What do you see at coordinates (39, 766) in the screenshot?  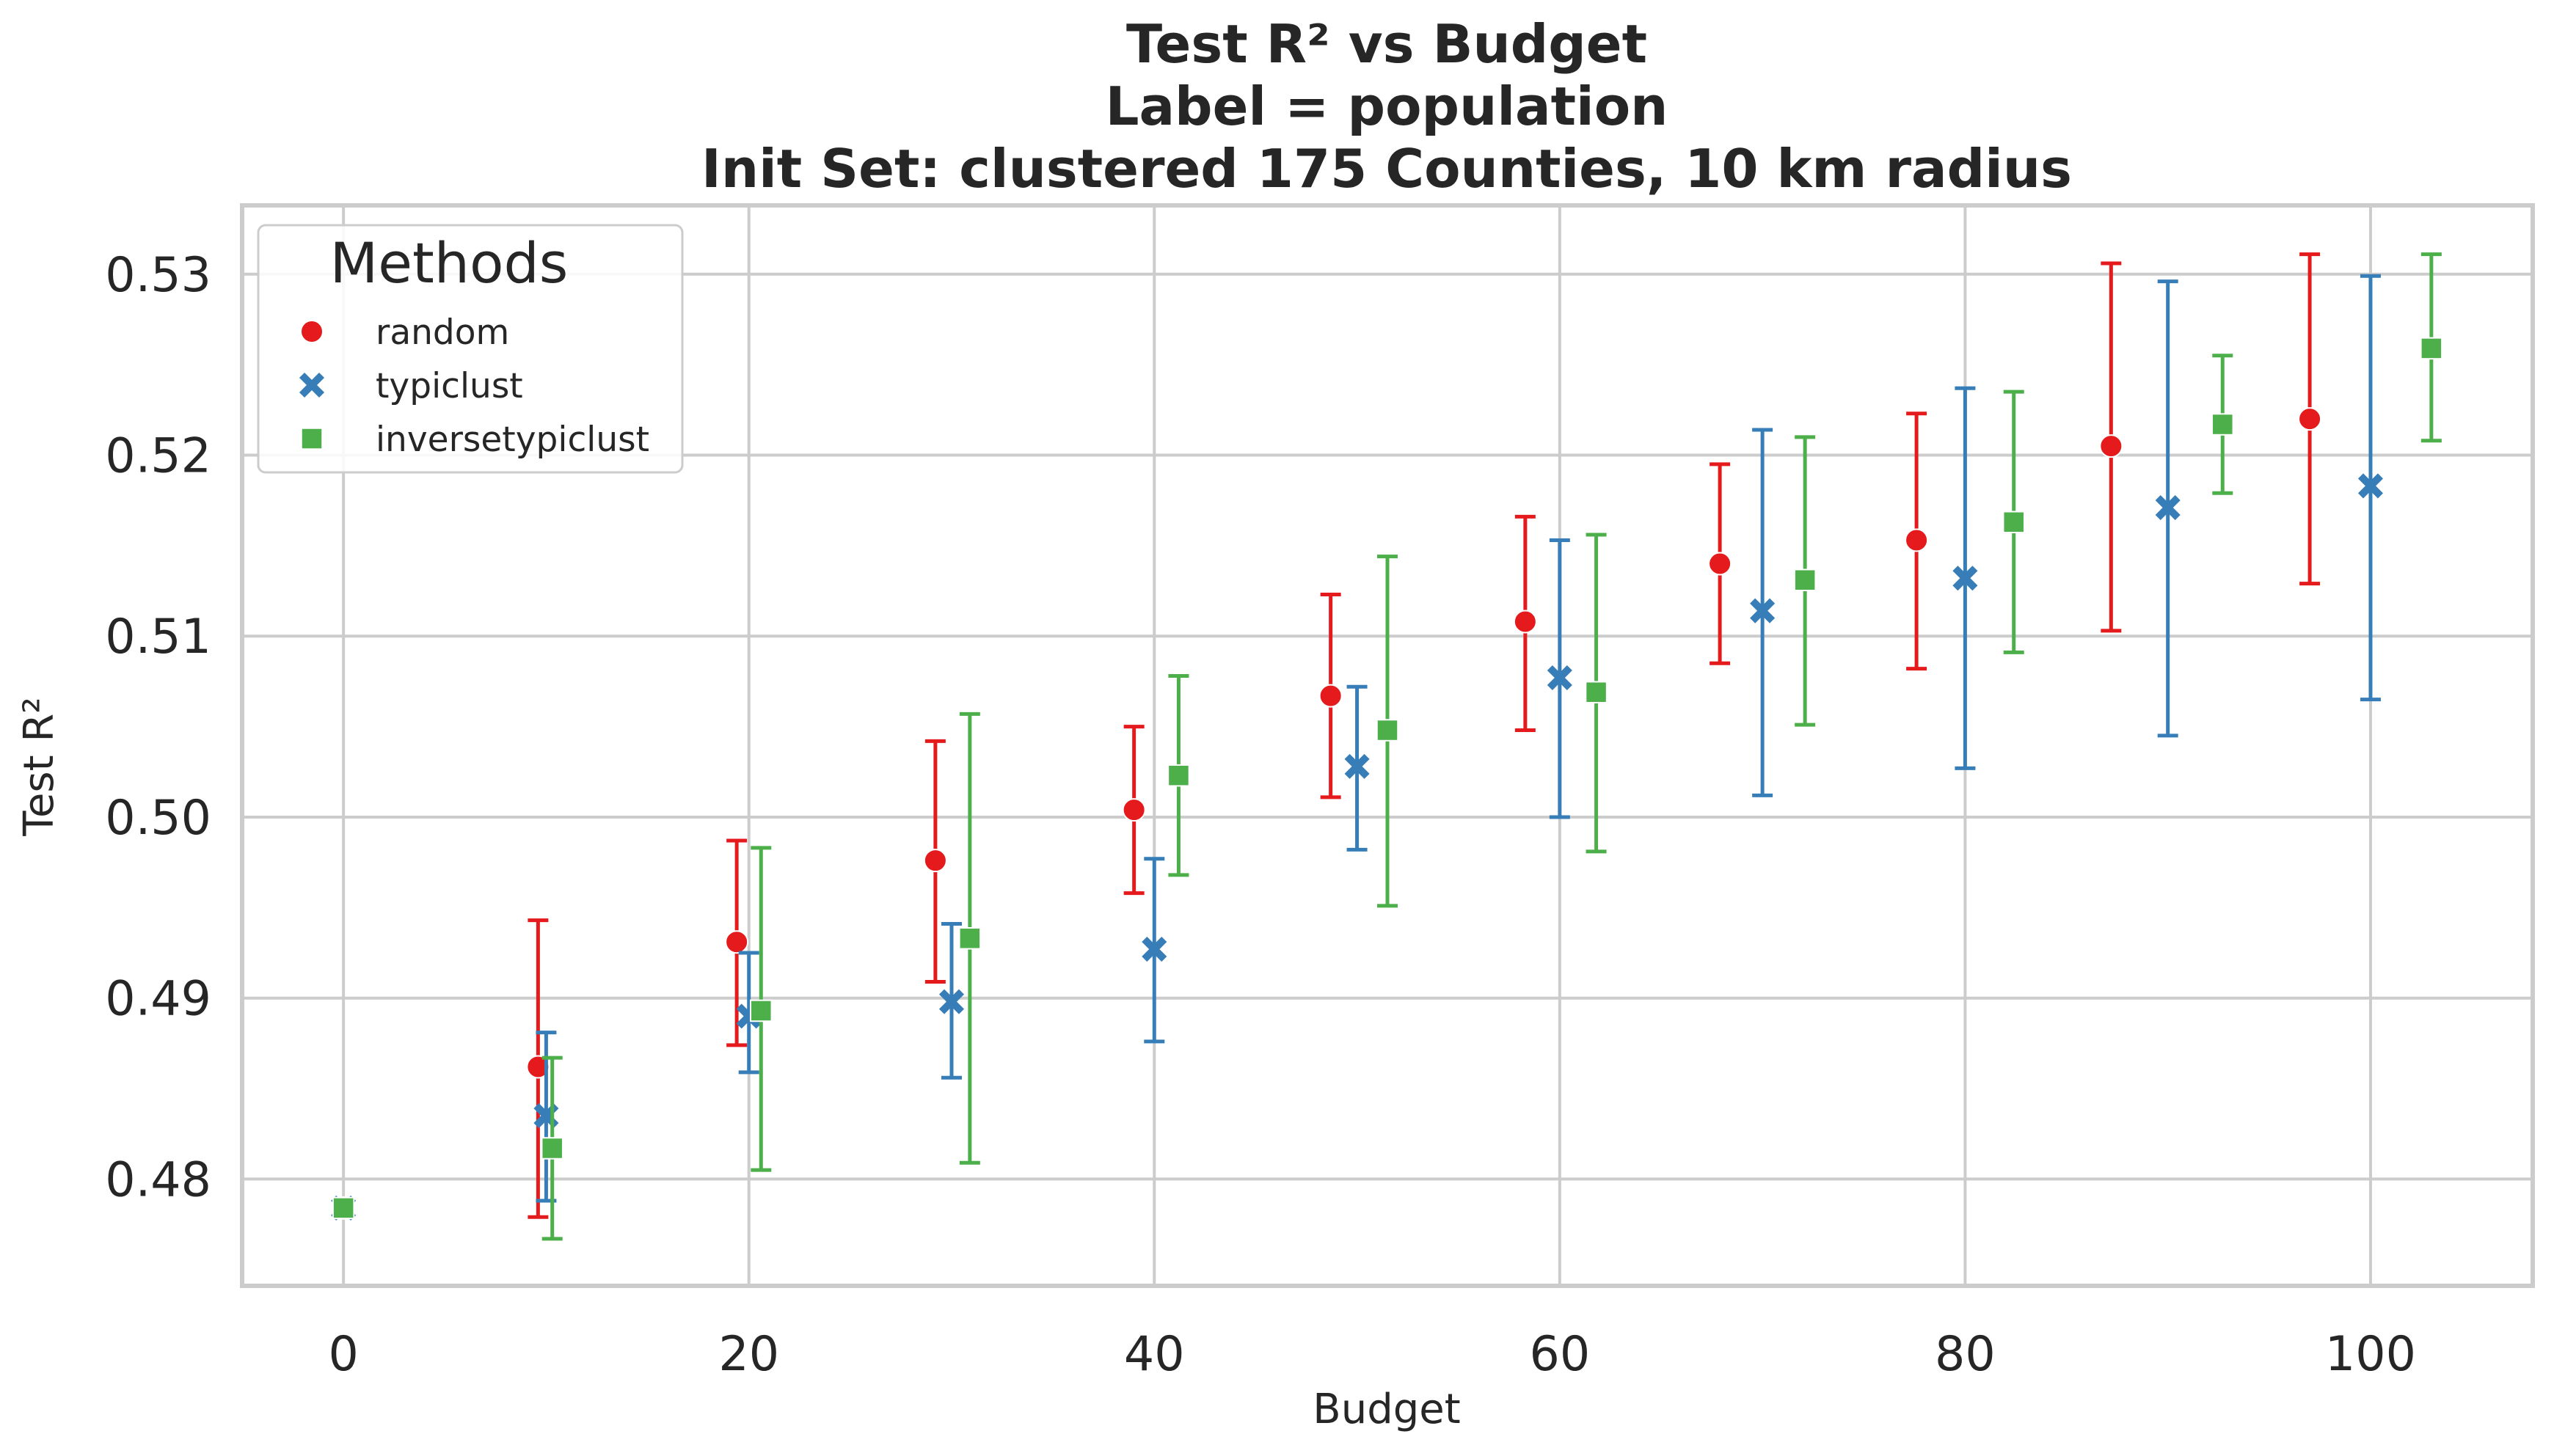 I see `y-axis-label: Test R²` at bounding box center [39, 766].